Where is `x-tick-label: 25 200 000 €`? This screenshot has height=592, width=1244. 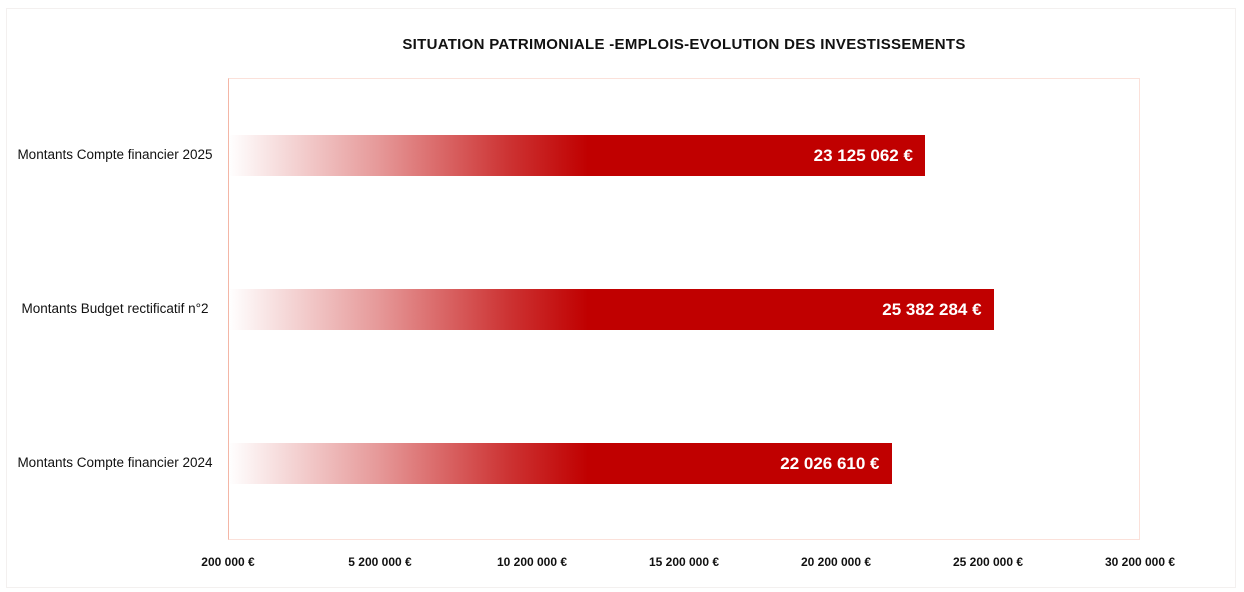 x-tick-label: 25 200 000 € is located at coordinates (988, 562).